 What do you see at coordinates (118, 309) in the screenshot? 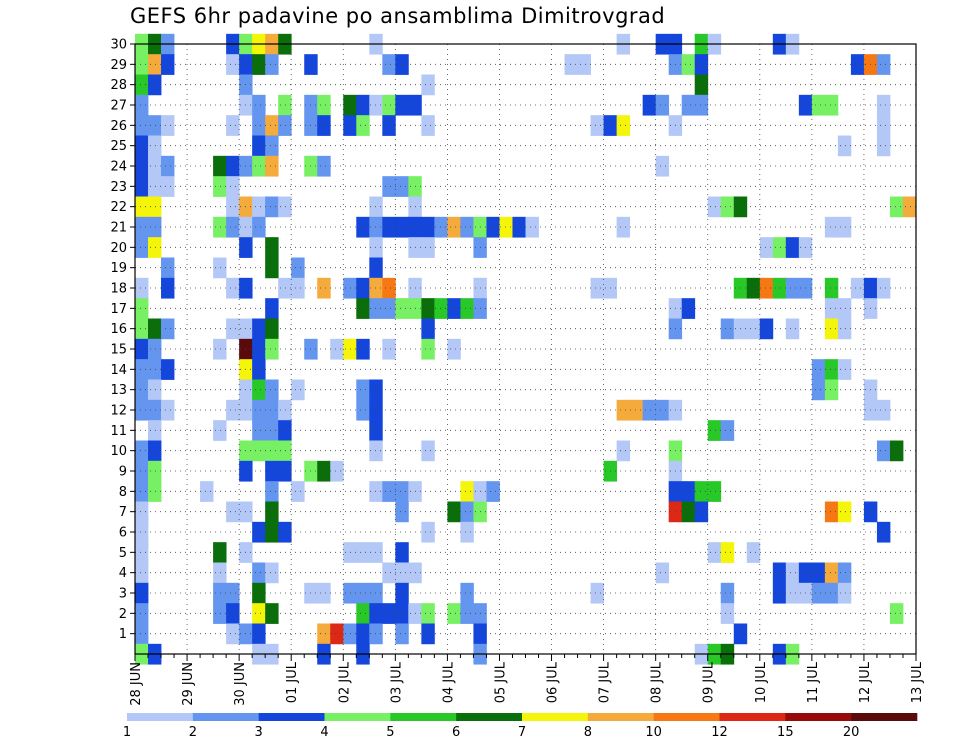
I see `y-tick-label: 17` at bounding box center [118, 309].